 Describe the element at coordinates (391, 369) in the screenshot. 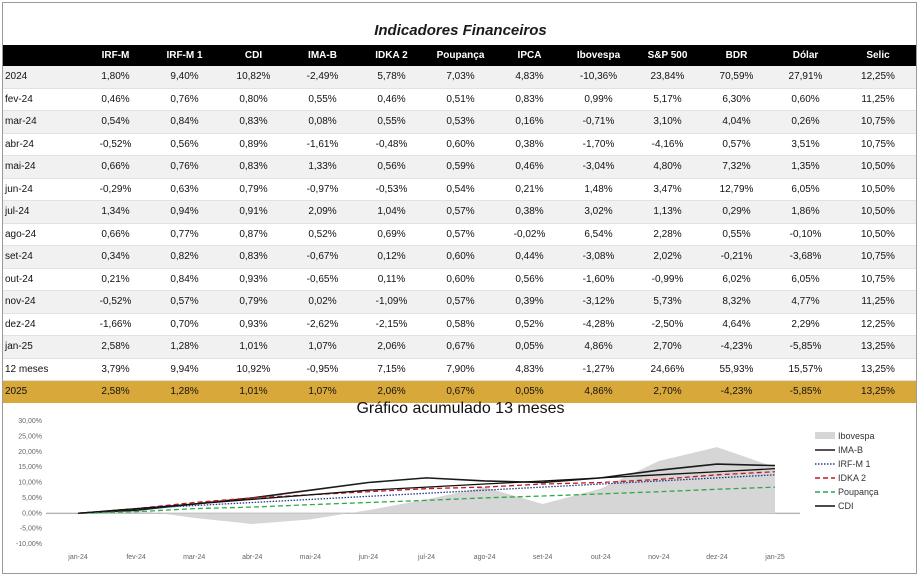

I see `table-cell: 7,15%` at that location.